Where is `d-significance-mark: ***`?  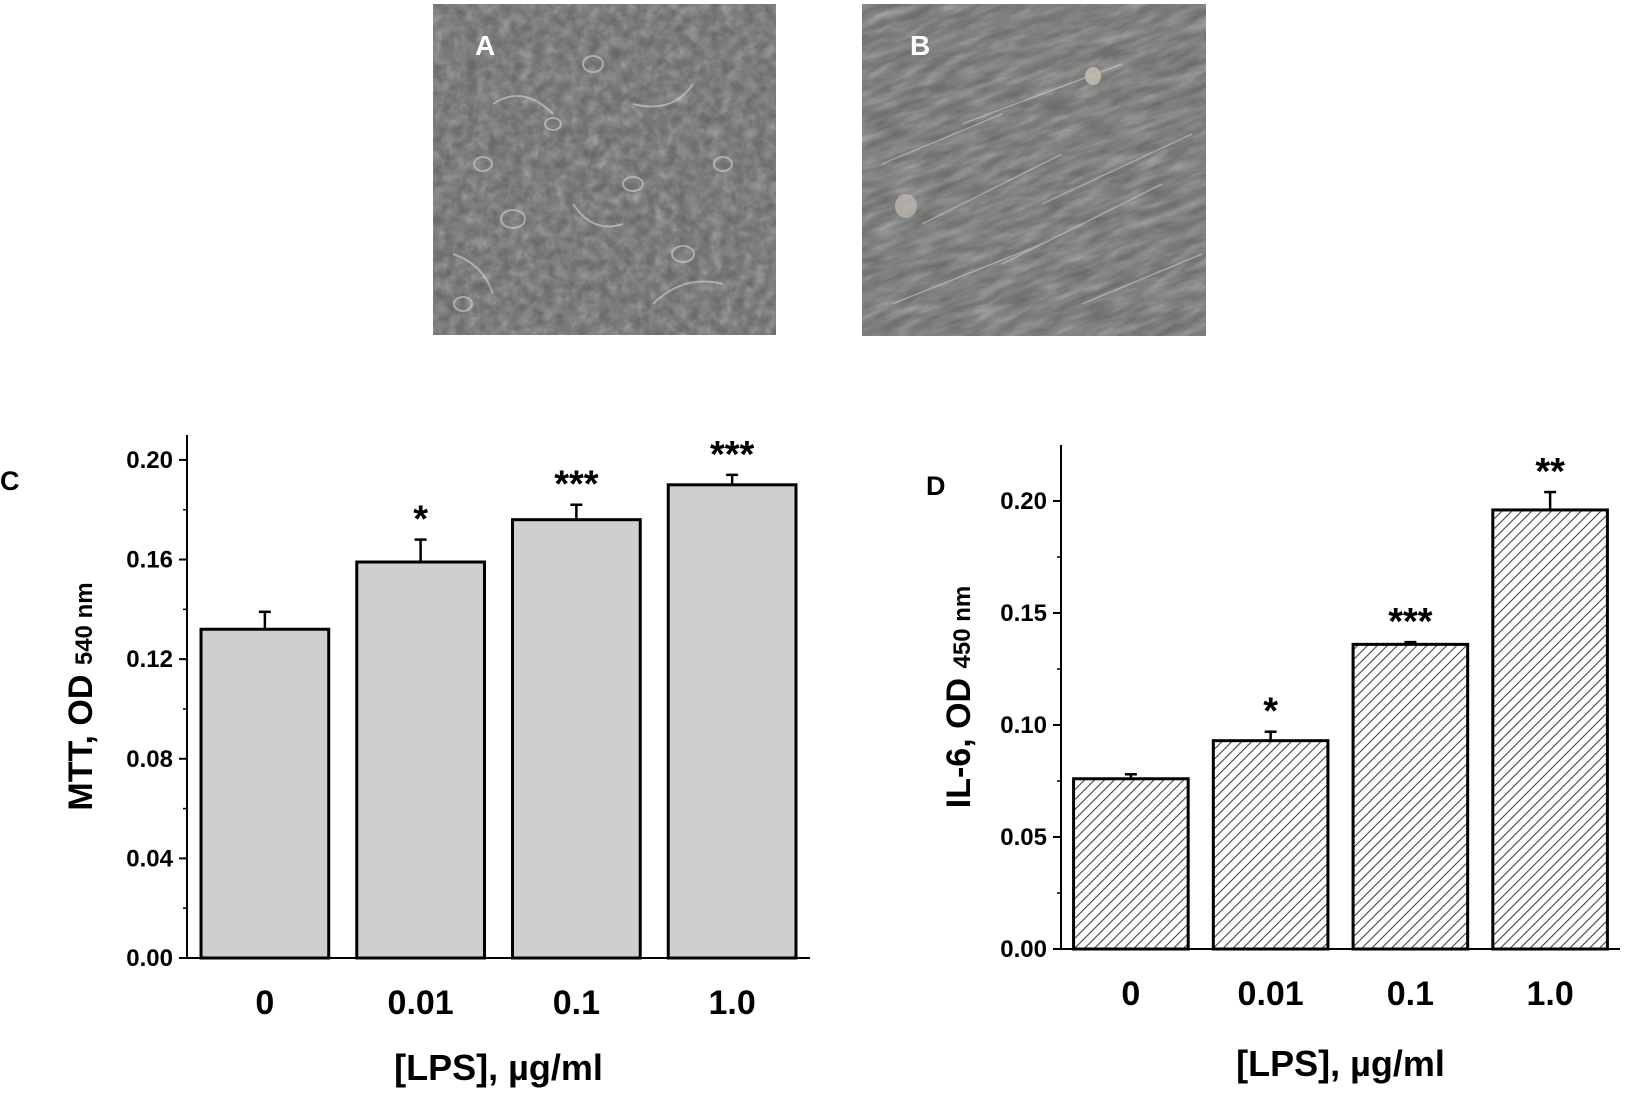 d-significance-mark: *** is located at coordinates (1410, 622).